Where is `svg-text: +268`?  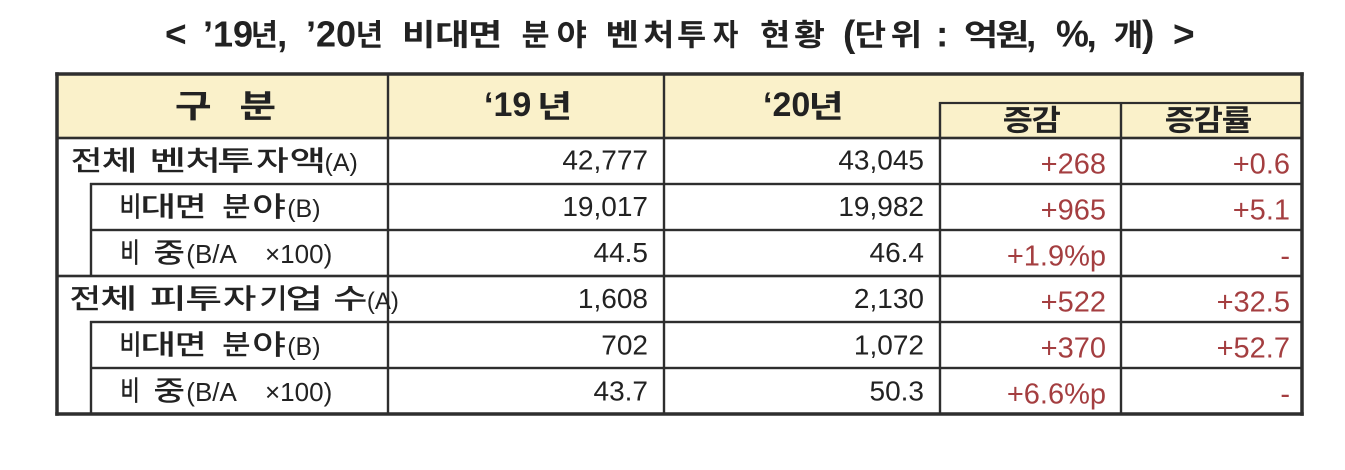
svg-text: +268 is located at coordinates (1073, 165).